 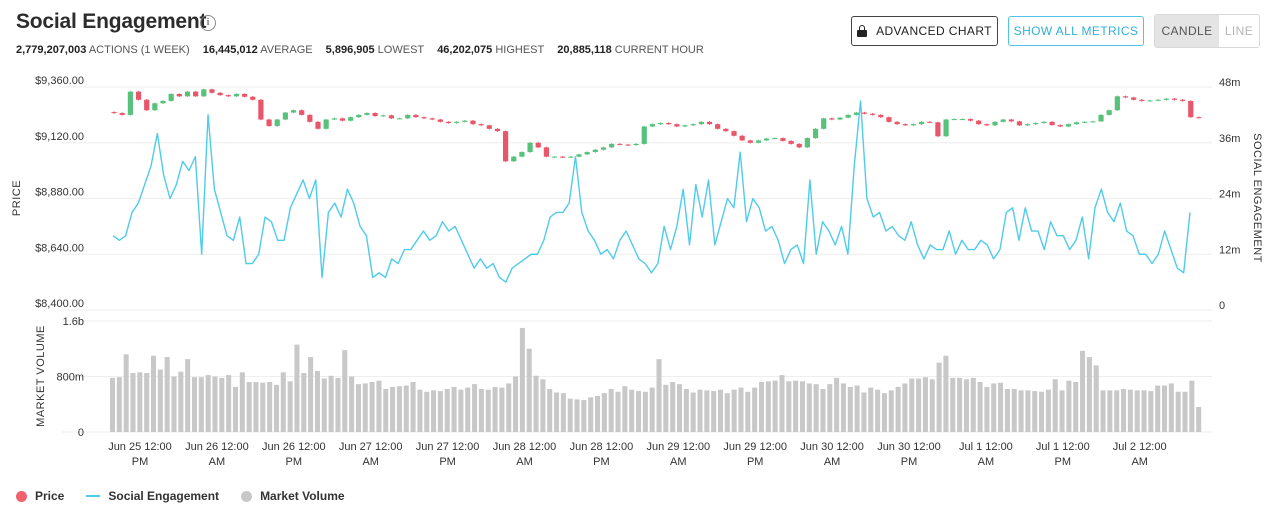 I want to click on advanced-chart-button: ADVANCED CHART, so click(x=924, y=31).